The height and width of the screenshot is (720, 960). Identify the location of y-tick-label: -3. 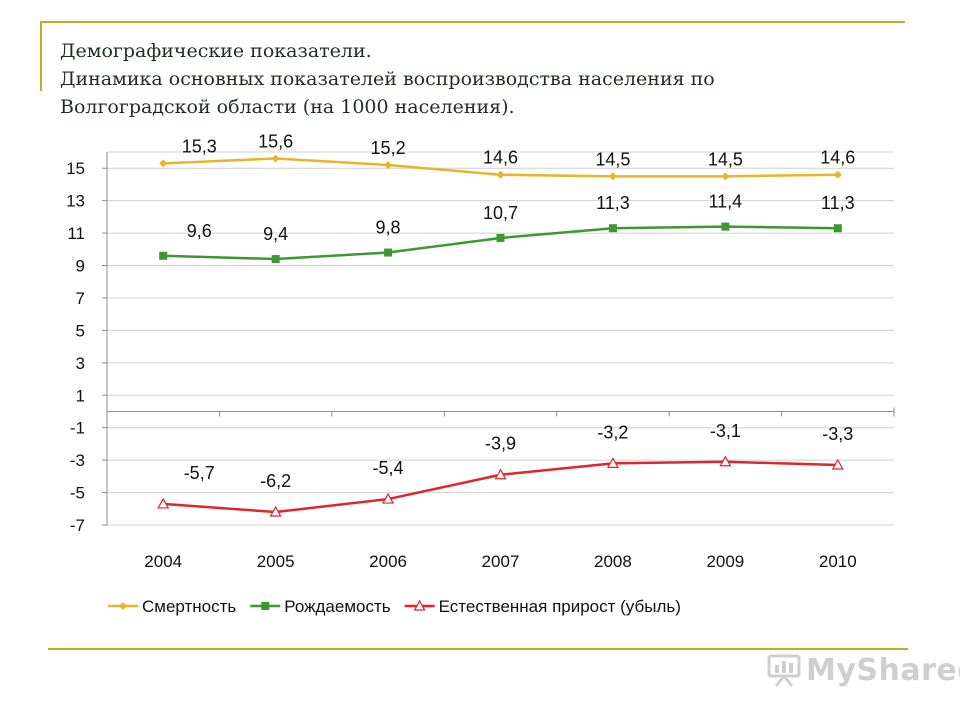
(77, 460).